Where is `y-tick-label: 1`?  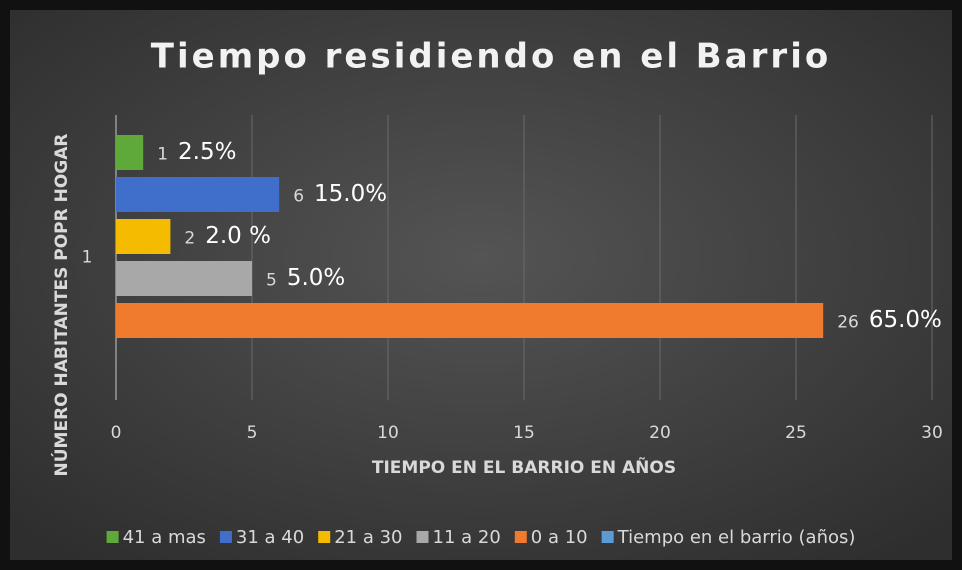
y-tick-label: 1 is located at coordinates (87, 258).